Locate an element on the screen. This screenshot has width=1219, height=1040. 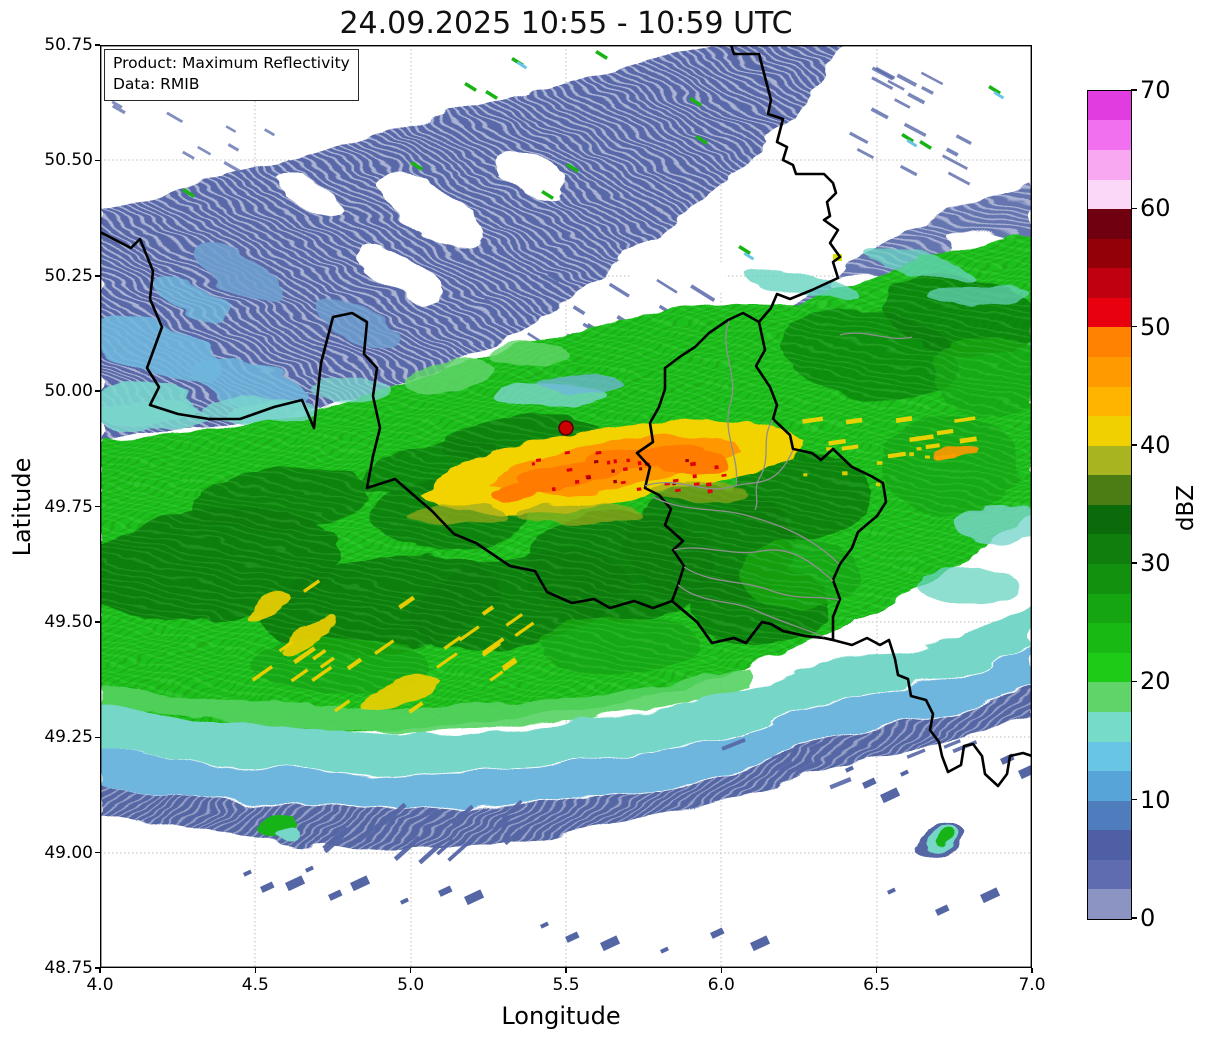
y-tick-label: 50.50 is located at coordinates (68, 160).